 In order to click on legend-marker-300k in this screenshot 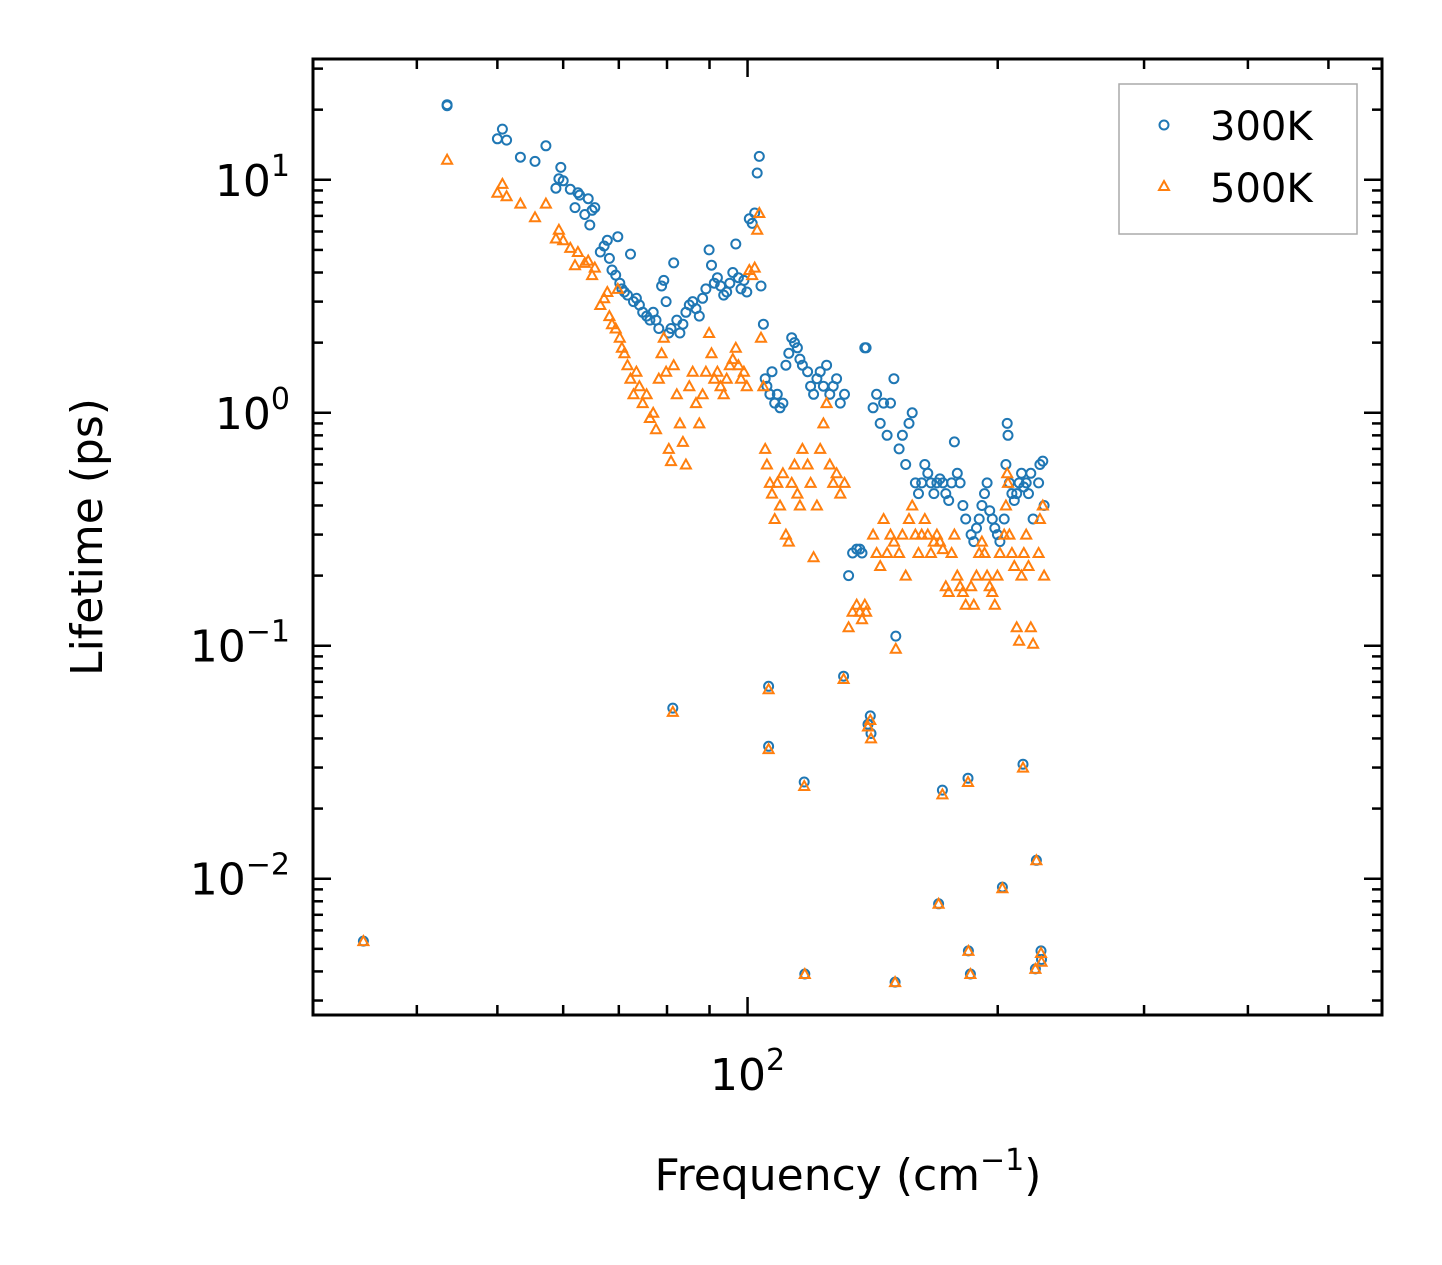, I will do `click(1164, 125)`.